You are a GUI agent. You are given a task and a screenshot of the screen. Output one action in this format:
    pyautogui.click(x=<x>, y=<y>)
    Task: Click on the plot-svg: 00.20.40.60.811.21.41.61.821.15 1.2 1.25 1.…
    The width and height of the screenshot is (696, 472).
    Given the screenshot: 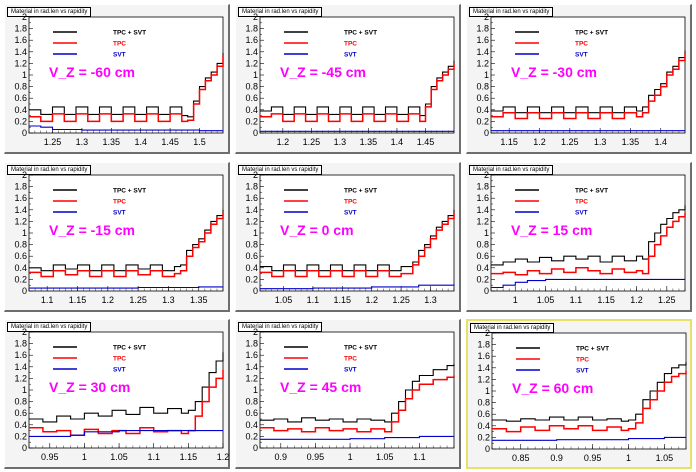 What is the action you would take?
    pyautogui.click(x=581, y=79)
    